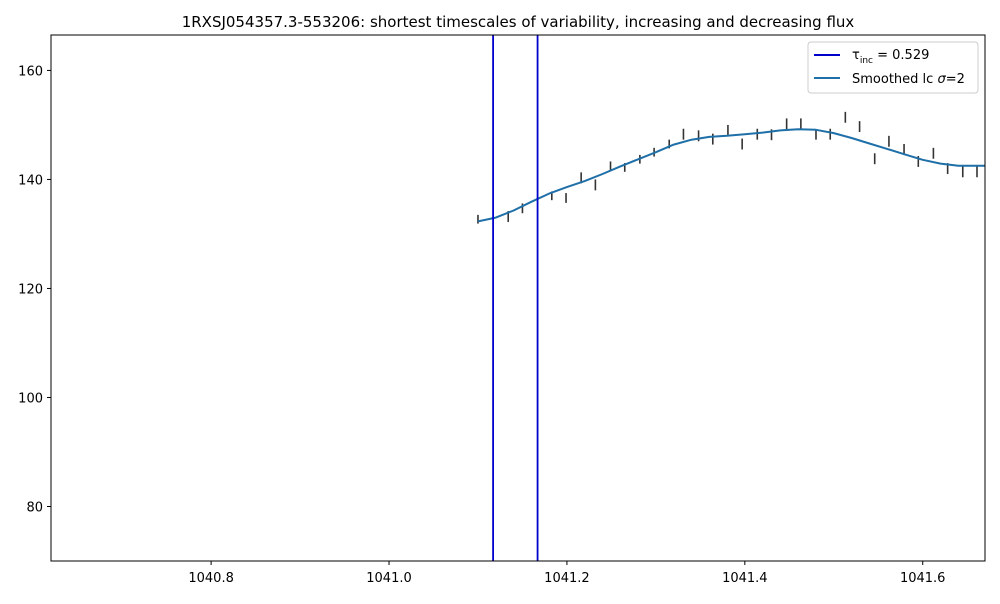 The width and height of the screenshot is (1000, 604). What do you see at coordinates (30, 398) in the screenshot?
I see `y-tick-label-1: 100` at bounding box center [30, 398].